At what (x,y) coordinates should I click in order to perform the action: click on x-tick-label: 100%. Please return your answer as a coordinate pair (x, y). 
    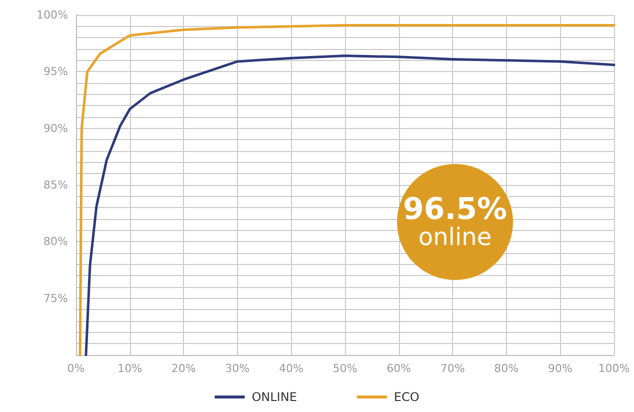
    Looking at the image, I should click on (614, 368).